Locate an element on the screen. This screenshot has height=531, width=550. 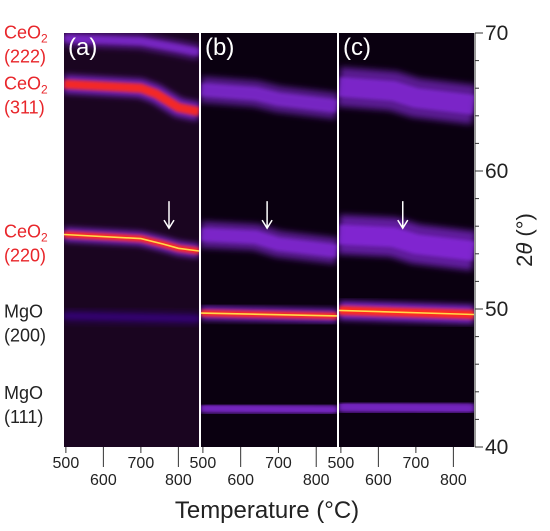
peak-label-hkl: (311) is located at coordinates (24, 108).